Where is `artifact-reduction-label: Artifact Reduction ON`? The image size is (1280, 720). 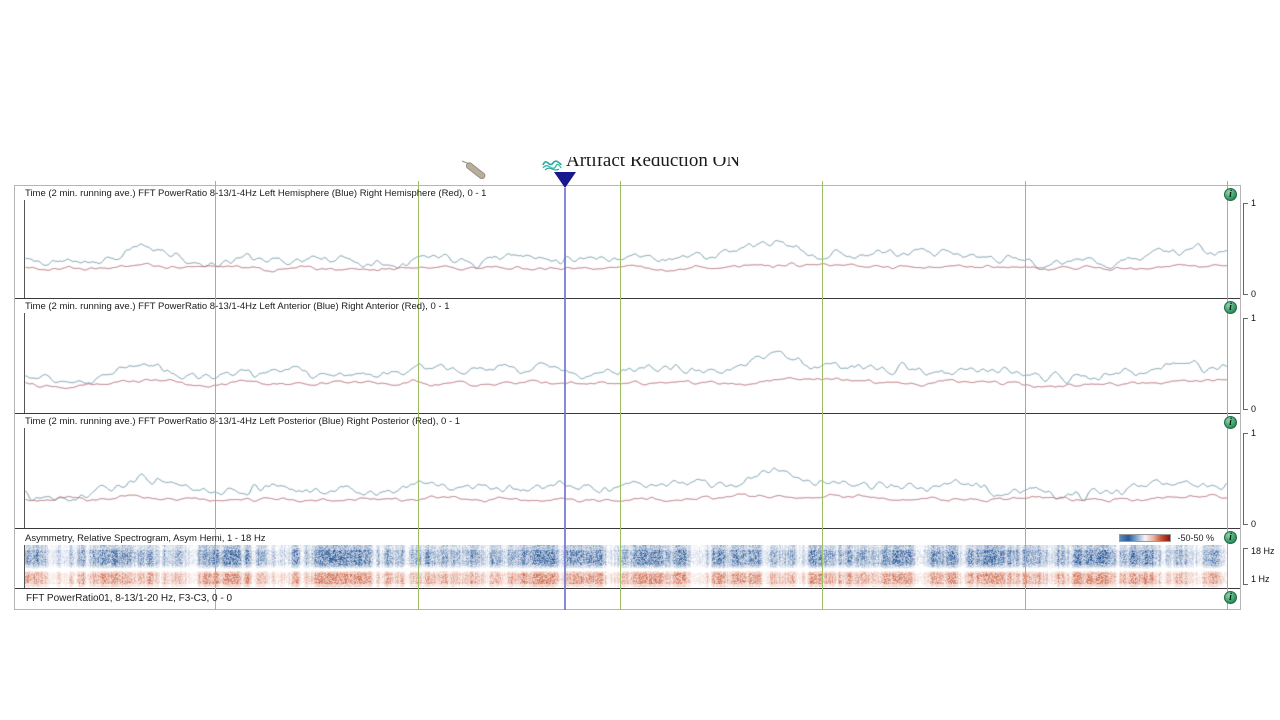
artifact-reduction-label: Artifact Reduction ON is located at coordinates (653, 164).